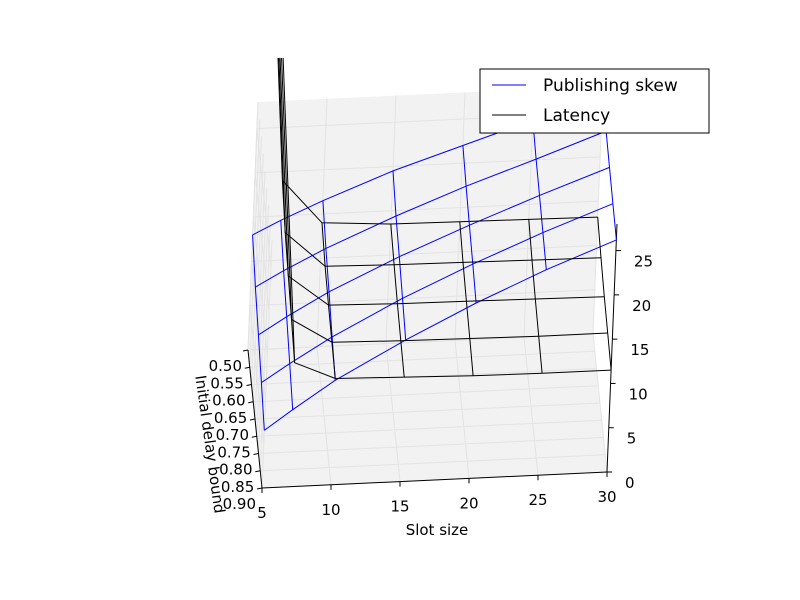 Image resolution: width=800 pixels, height=600 pixels. I want to click on z-axis, so click(612, 348).